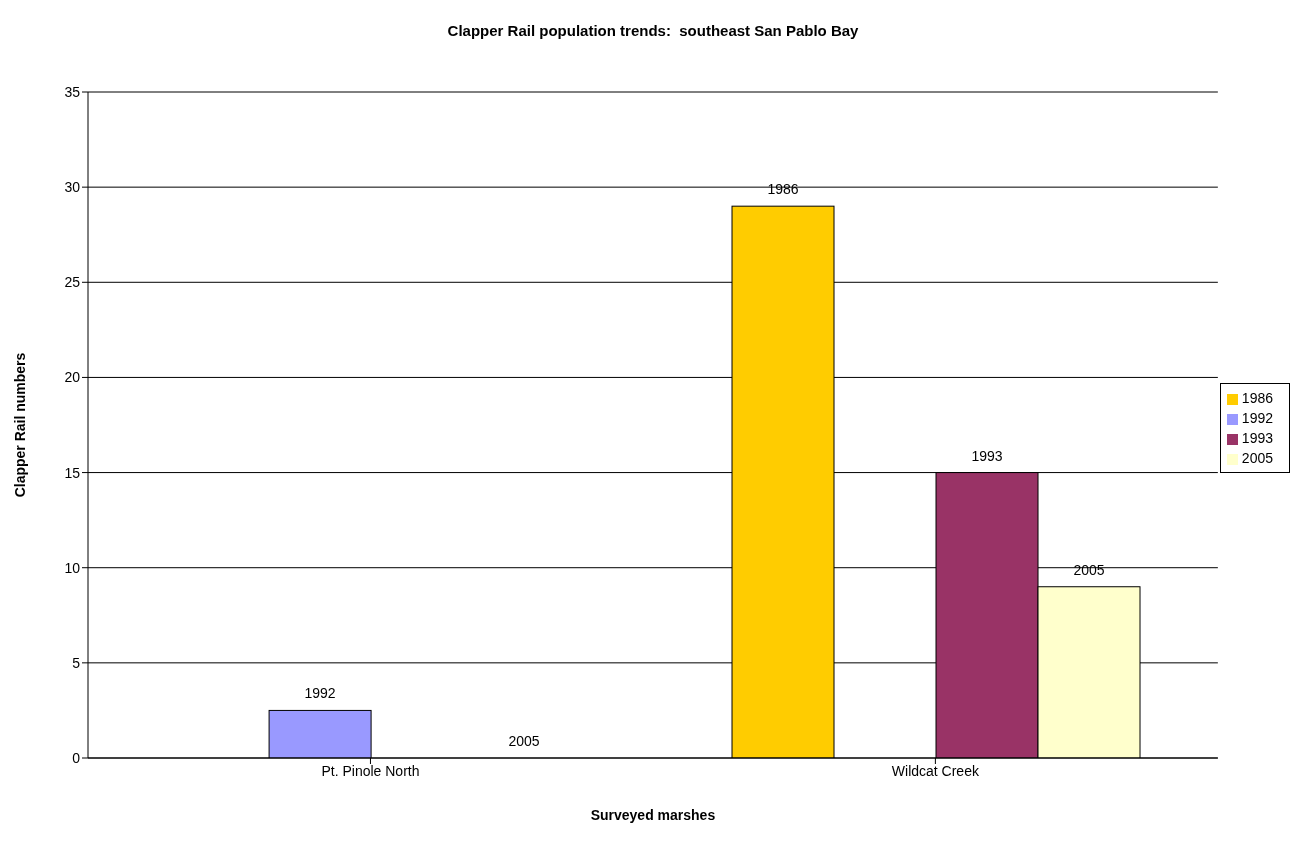  I want to click on x-tick-label: Pt. Pinole North, so click(370, 770).